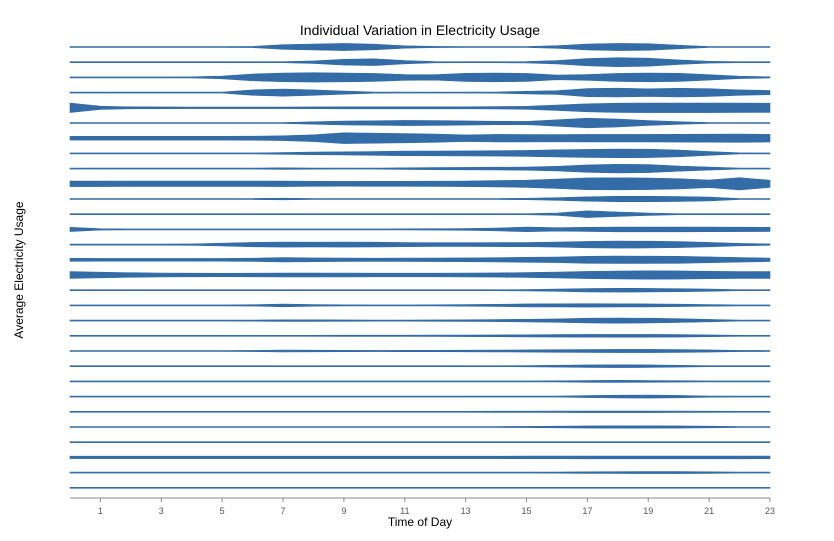 This screenshot has height=541, width=834. Describe the element at coordinates (648, 511) in the screenshot. I see `x-tick-label: 19` at that location.